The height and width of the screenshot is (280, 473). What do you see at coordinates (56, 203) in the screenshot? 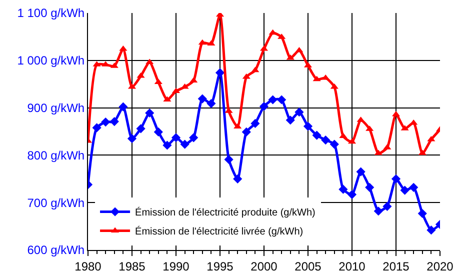
I see `y-tick-label: 700 g/kWh` at bounding box center [56, 203].